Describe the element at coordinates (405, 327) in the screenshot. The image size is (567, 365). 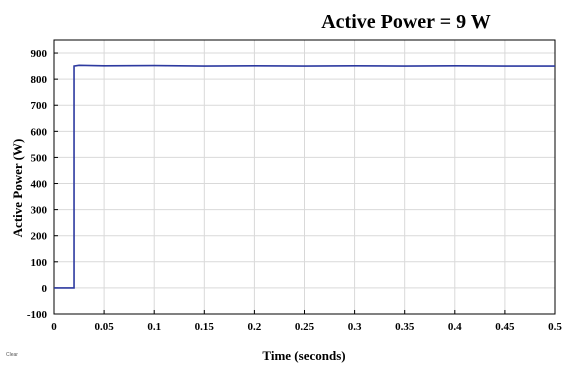
I see `x-tick-label: 0.35` at that location.